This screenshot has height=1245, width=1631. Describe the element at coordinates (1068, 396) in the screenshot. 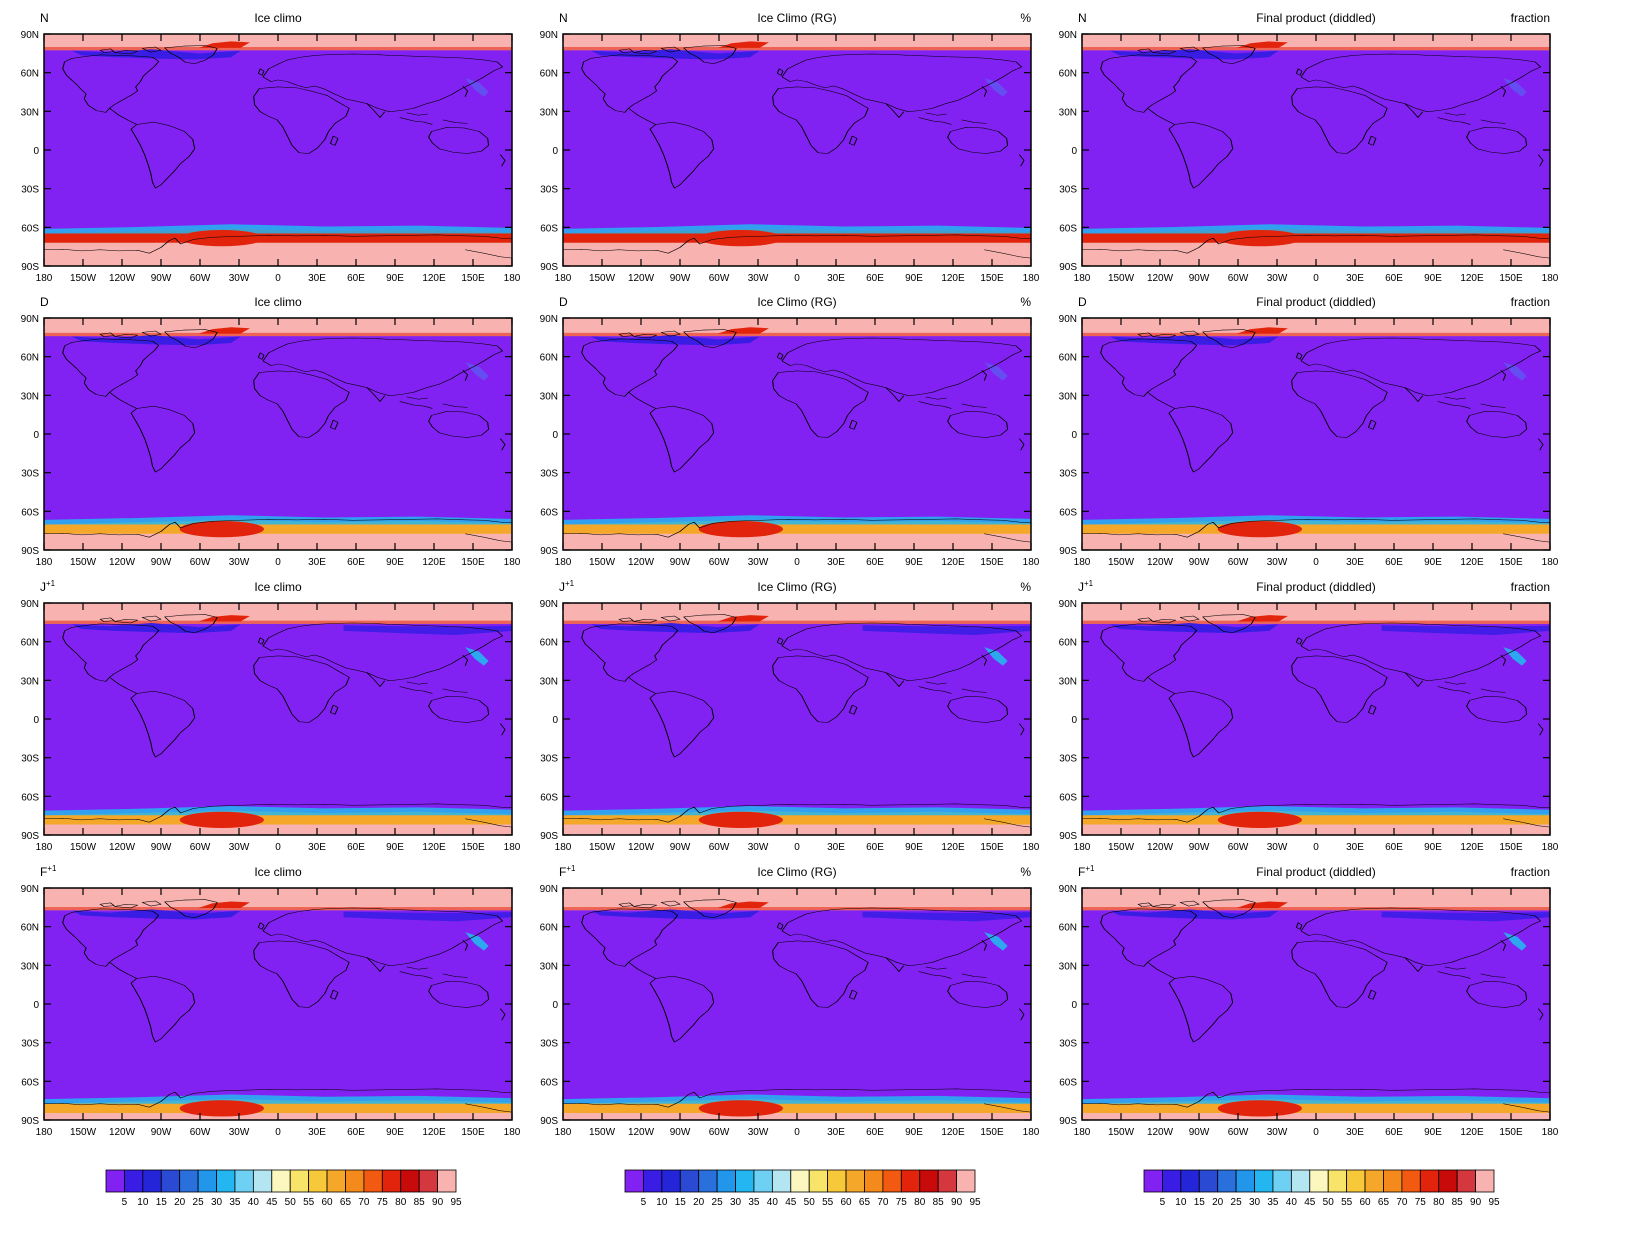

I see `lat-label: 30N` at that location.